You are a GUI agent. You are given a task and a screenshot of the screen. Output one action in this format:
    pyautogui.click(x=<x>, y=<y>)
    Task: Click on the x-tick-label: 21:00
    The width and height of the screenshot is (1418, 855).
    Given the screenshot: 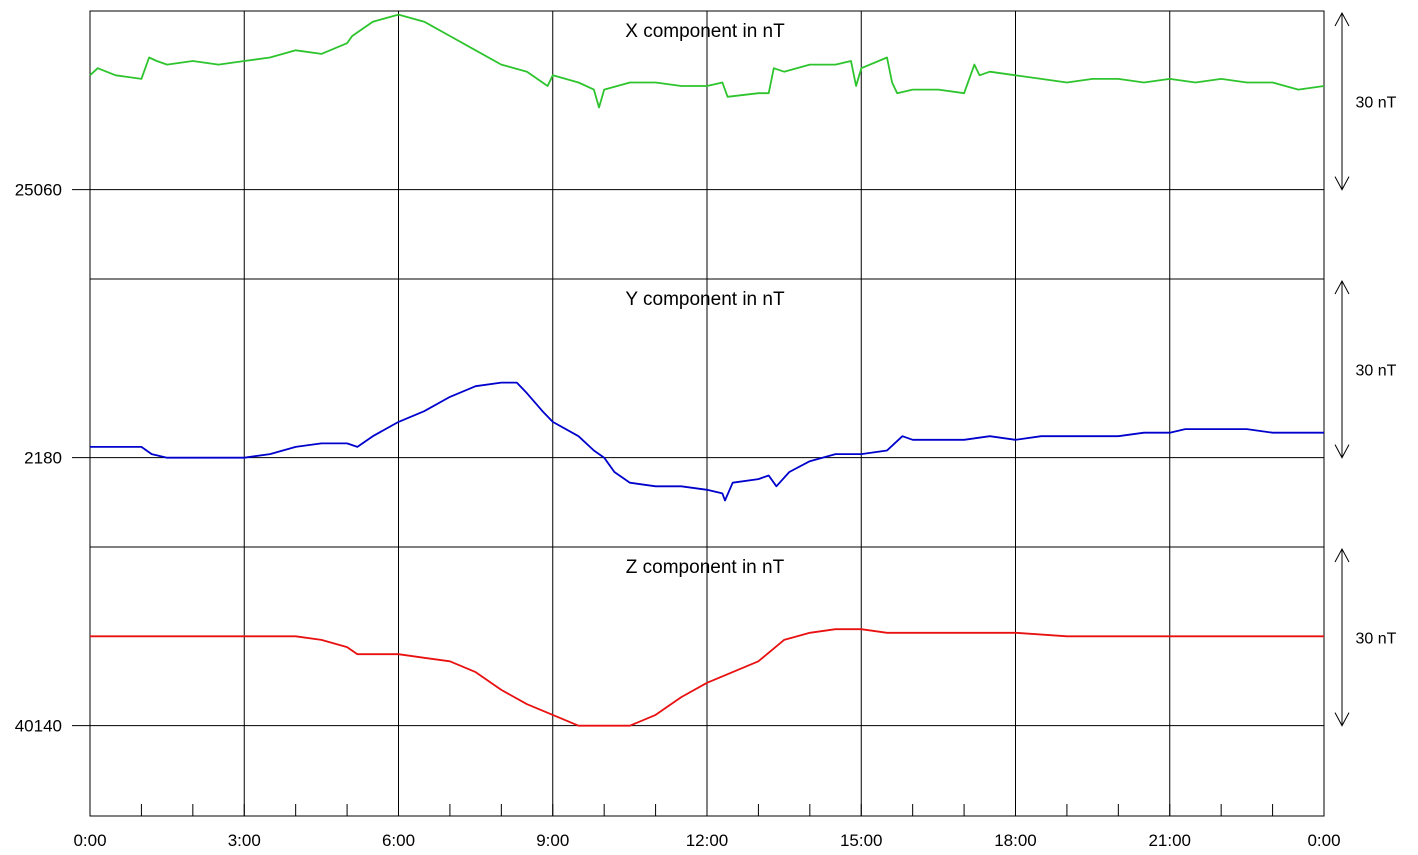 What is the action you would take?
    pyautogui.click(x=1169, y=840)
    